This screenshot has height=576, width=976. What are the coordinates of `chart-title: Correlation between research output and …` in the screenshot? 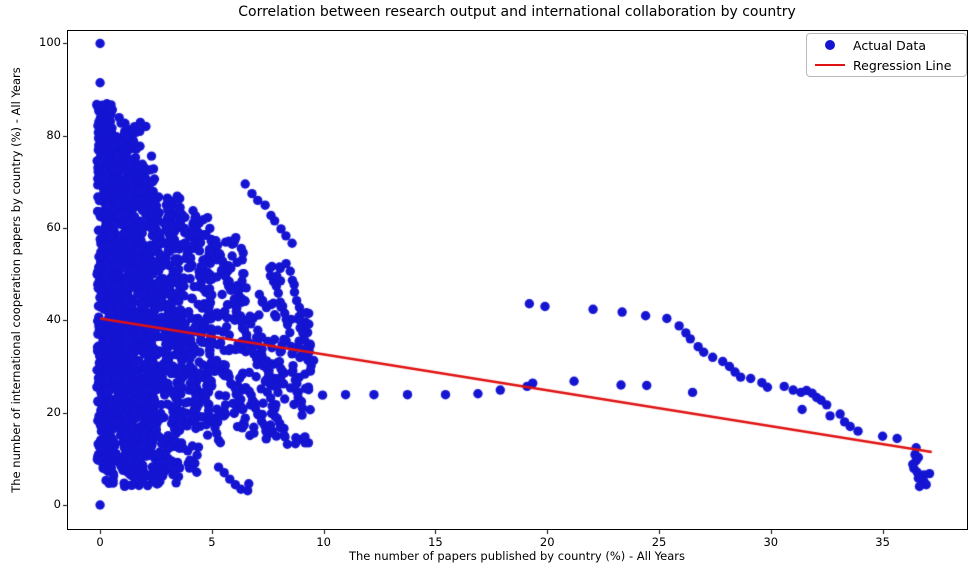 It's located at (517, 12).